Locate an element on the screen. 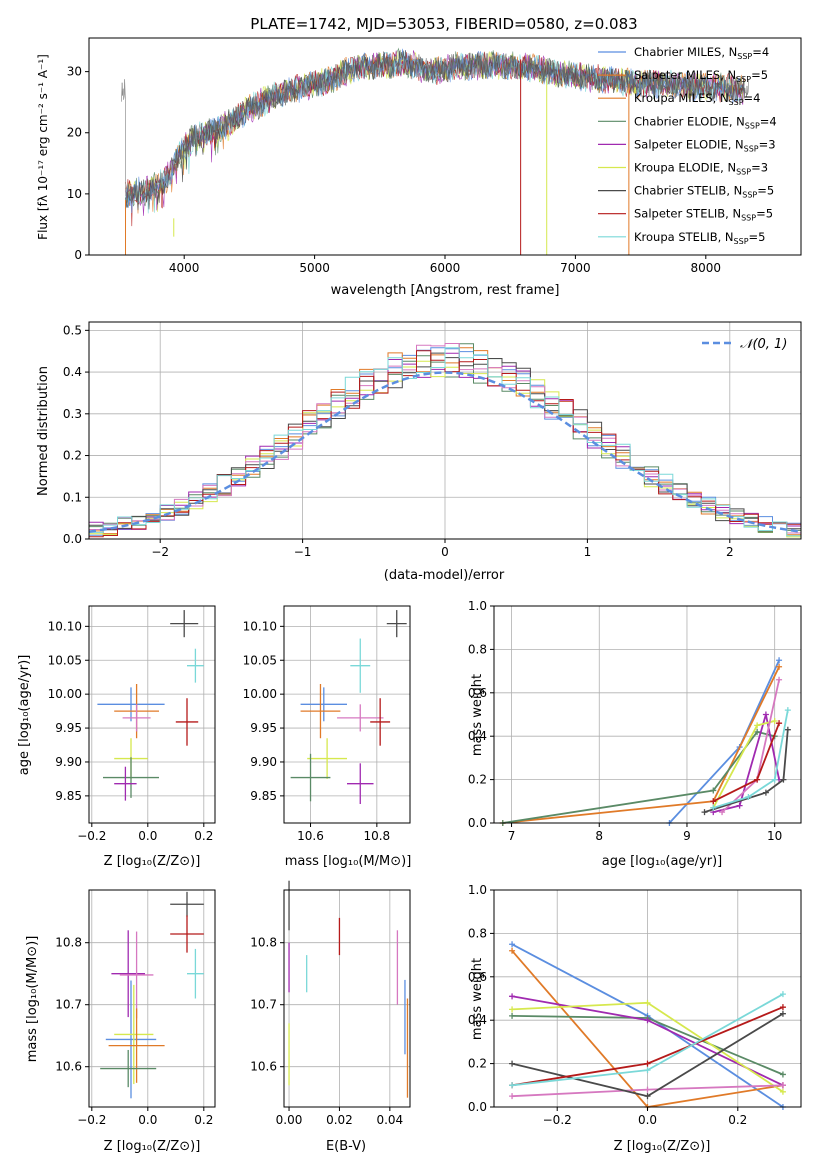 Image resolution: width=819 pixels, height=1170 pixels. residual-ylabel: Normed distribution is located at coordinates (43, 431).